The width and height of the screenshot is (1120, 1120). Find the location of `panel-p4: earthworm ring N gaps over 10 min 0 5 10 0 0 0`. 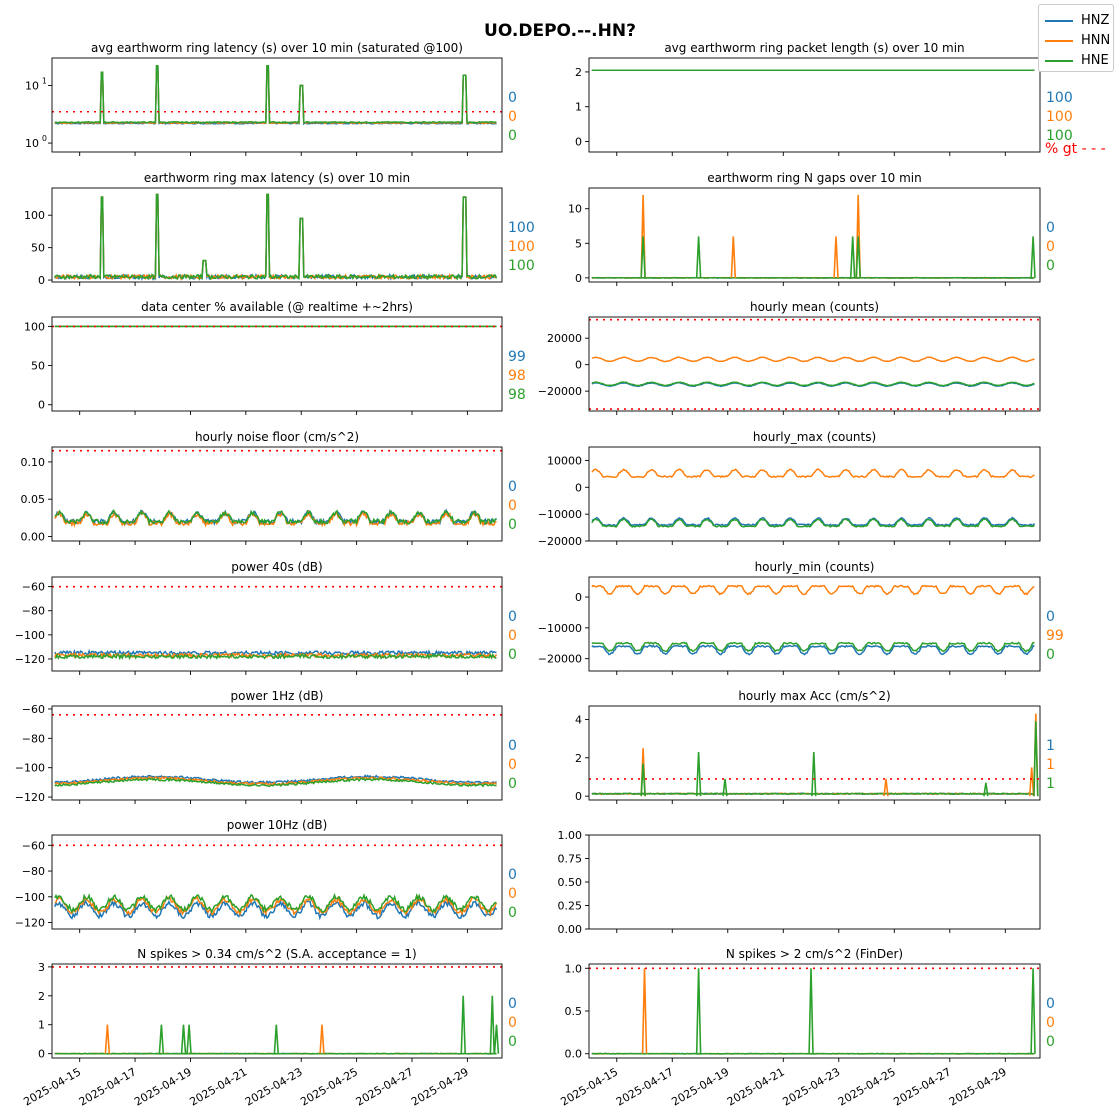

panel-p4: earthworm ring N gaps over 10 min 0 5 10 0 0 0 is located at coordinates (811, 228).